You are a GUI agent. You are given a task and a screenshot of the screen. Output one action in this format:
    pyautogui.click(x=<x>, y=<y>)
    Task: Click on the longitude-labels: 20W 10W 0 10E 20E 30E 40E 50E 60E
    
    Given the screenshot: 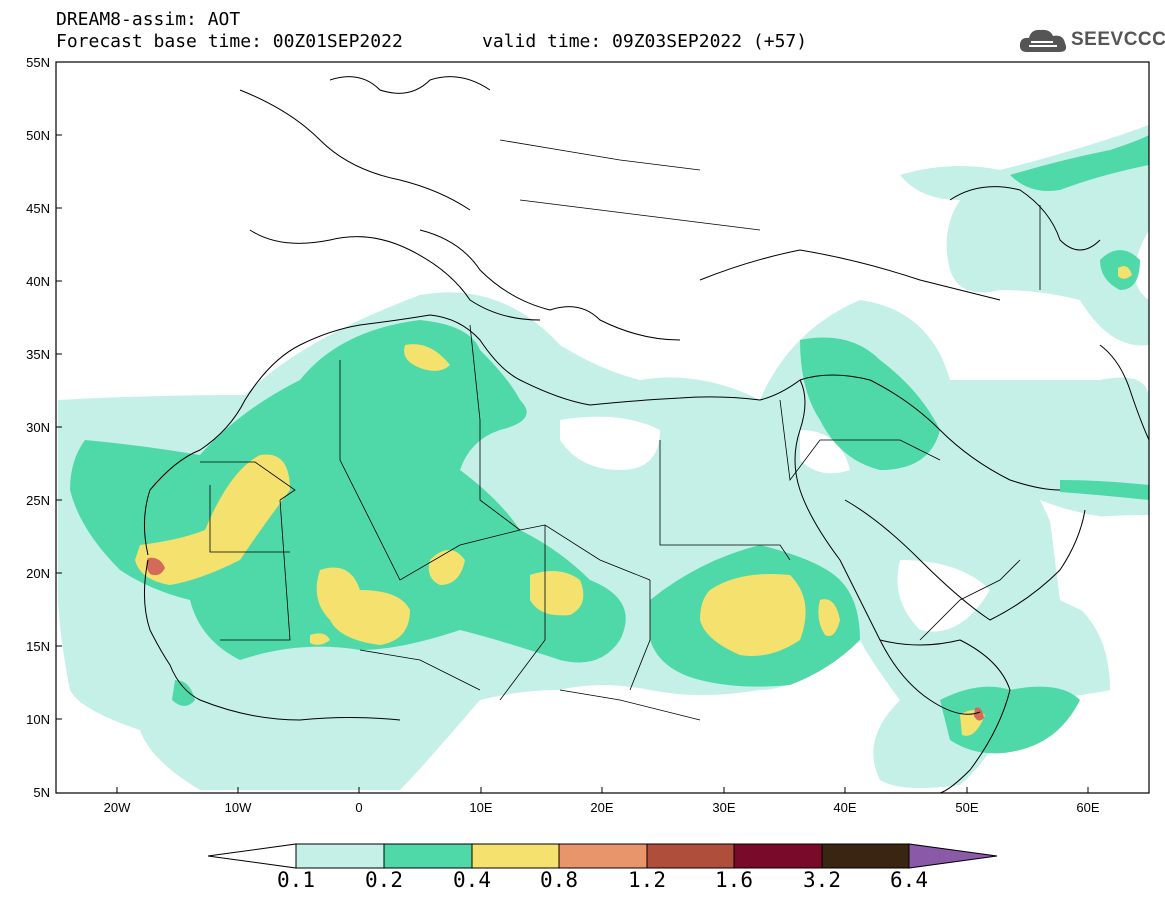 What is the action you would take?
    pyautogui.click(x=602, y=807)
    